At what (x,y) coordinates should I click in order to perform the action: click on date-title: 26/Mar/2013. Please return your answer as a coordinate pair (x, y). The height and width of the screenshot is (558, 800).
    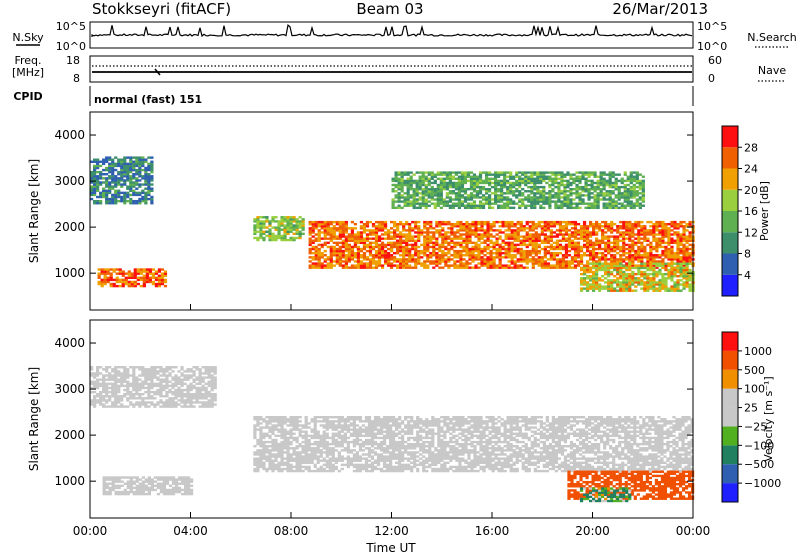
    Looking at the image, I should click on (660, 9).